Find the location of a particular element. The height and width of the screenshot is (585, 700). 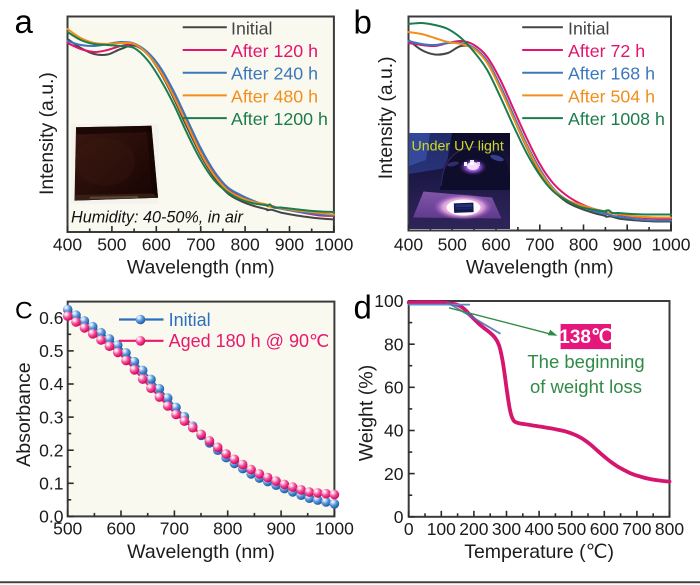

svg-text: a is located at coordinates (24, 21).